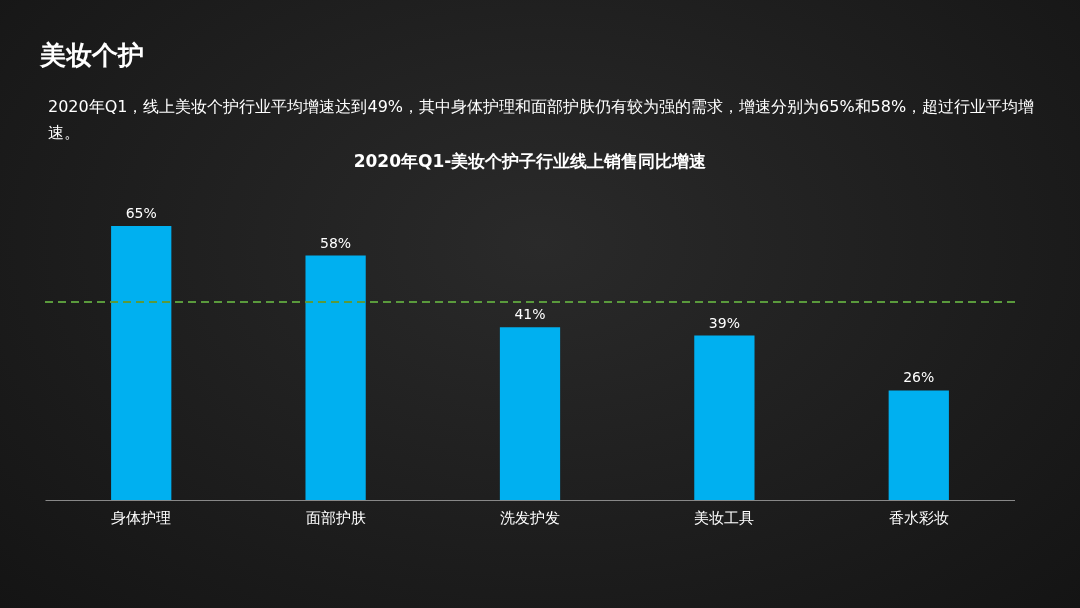  I want to click on x-tick-label: 洗发护发, so click(530, 517).